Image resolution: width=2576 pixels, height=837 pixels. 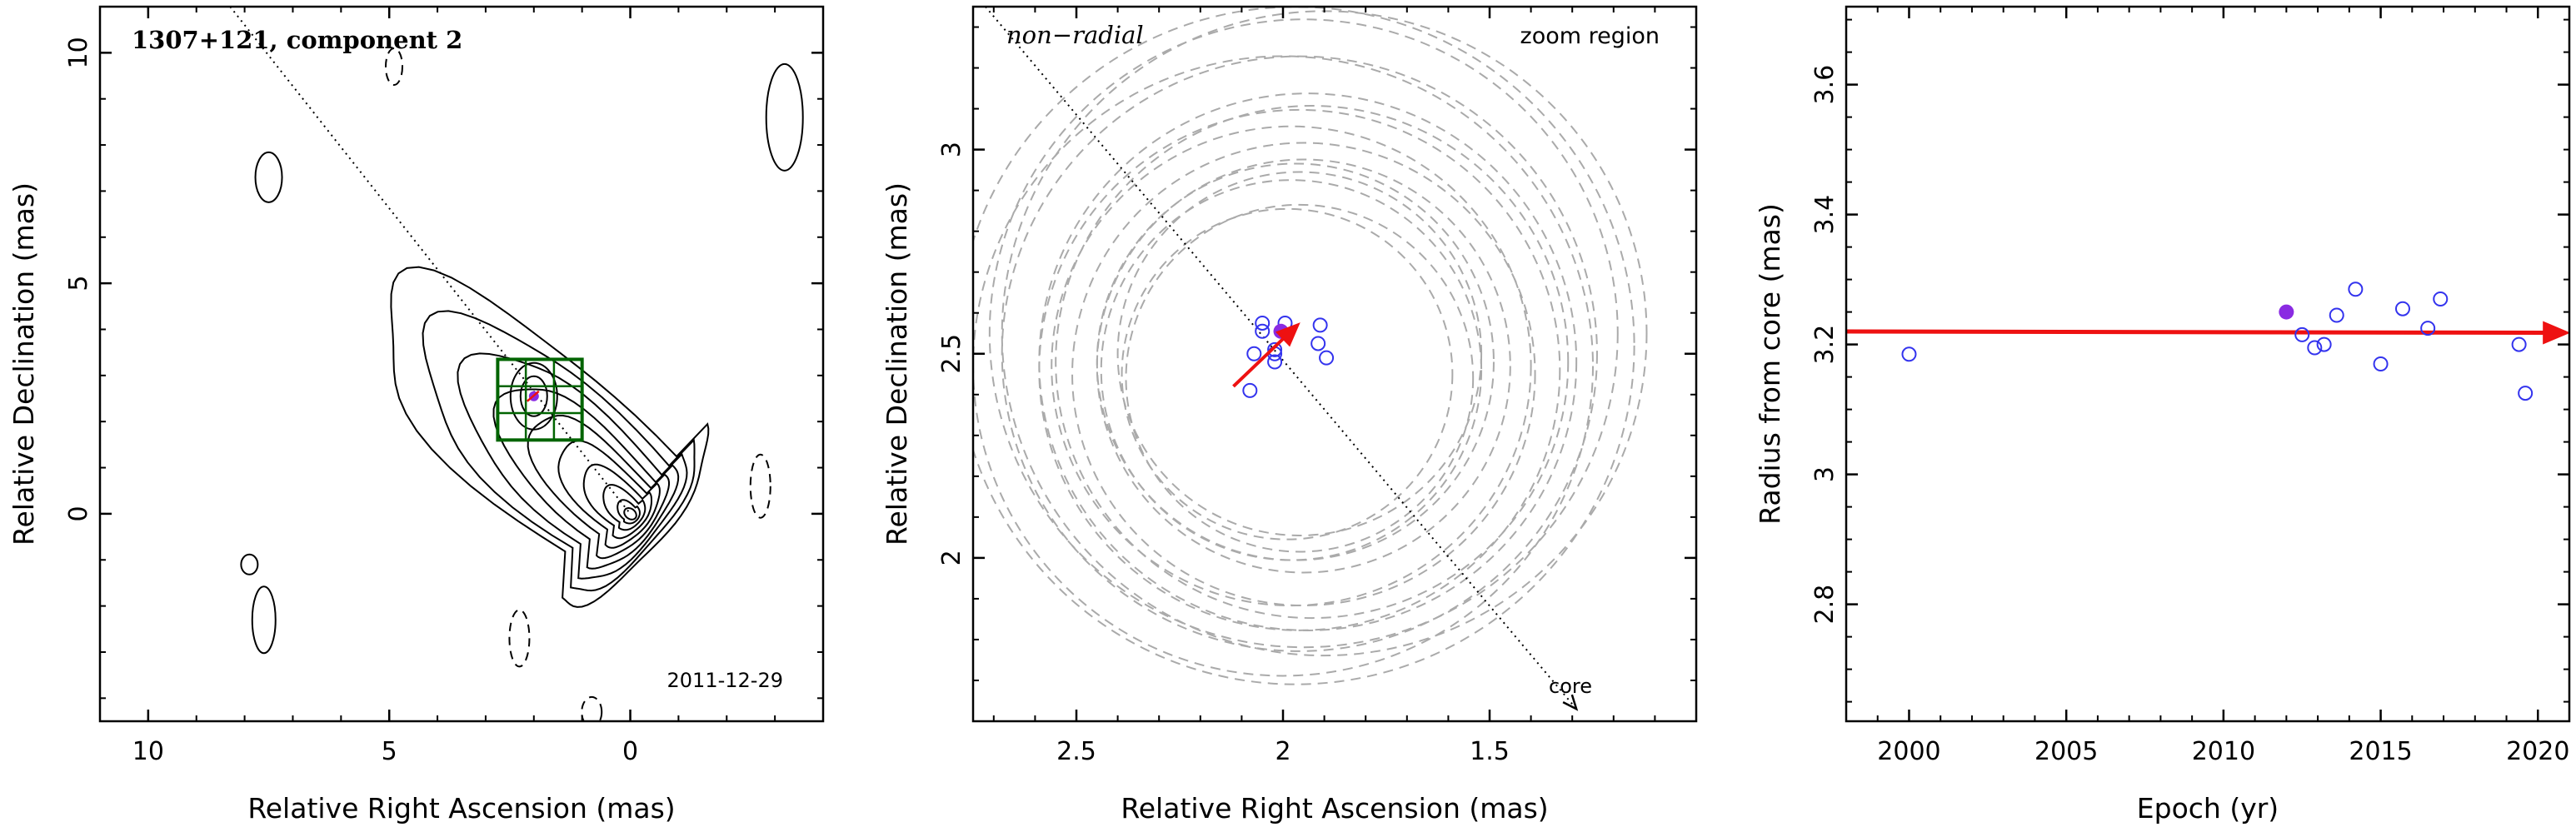 I want to click on panel-3-marks, so click(x=2207, y=341).